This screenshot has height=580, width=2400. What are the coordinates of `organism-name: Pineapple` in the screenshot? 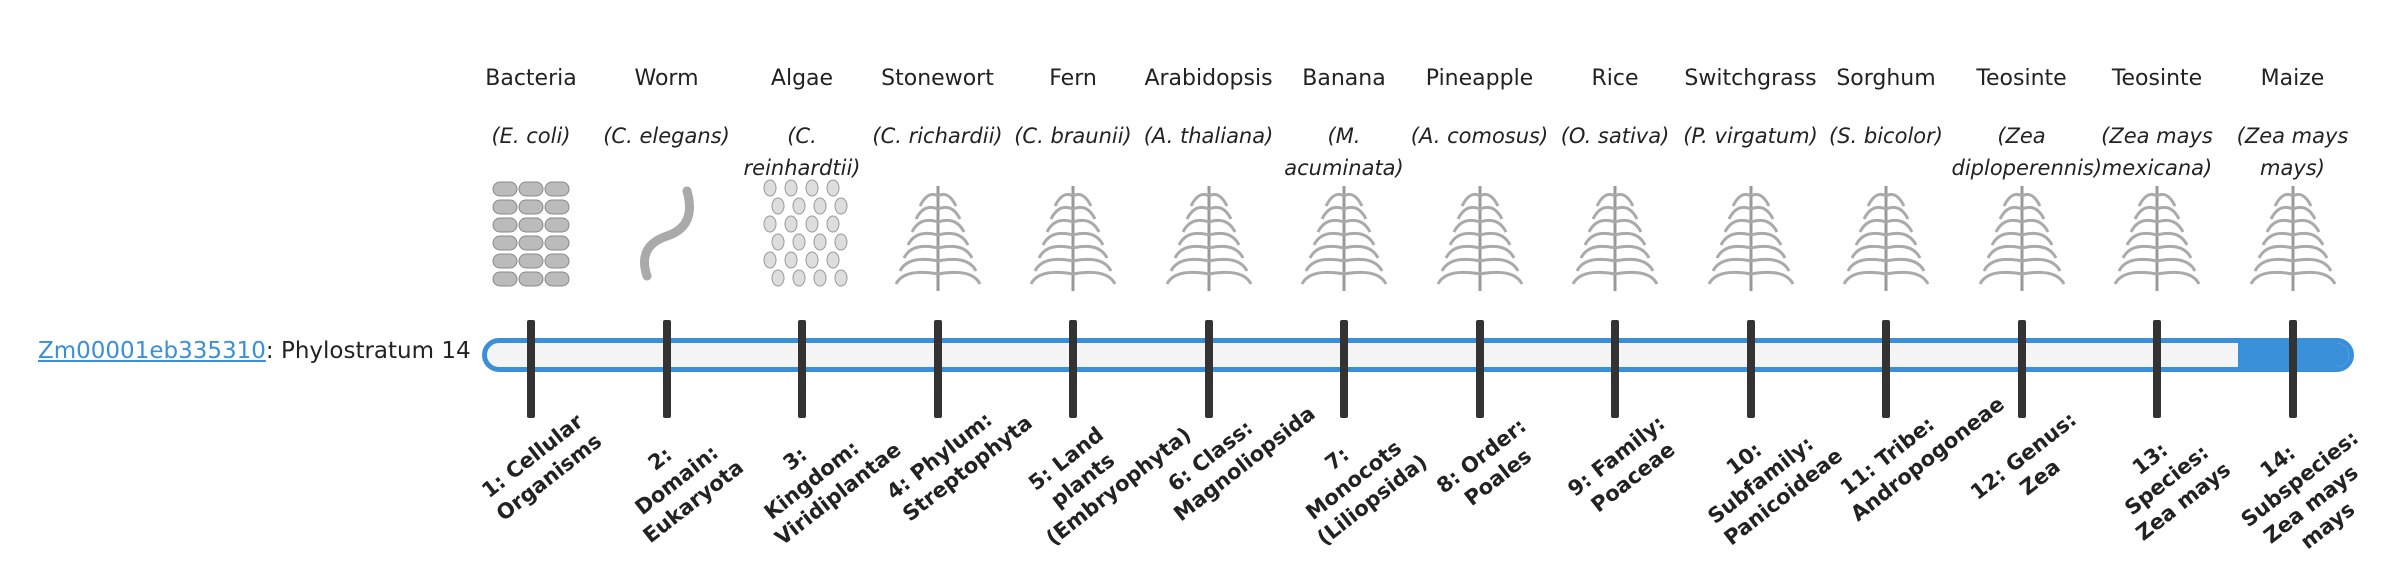 It's located at (1479, 78).